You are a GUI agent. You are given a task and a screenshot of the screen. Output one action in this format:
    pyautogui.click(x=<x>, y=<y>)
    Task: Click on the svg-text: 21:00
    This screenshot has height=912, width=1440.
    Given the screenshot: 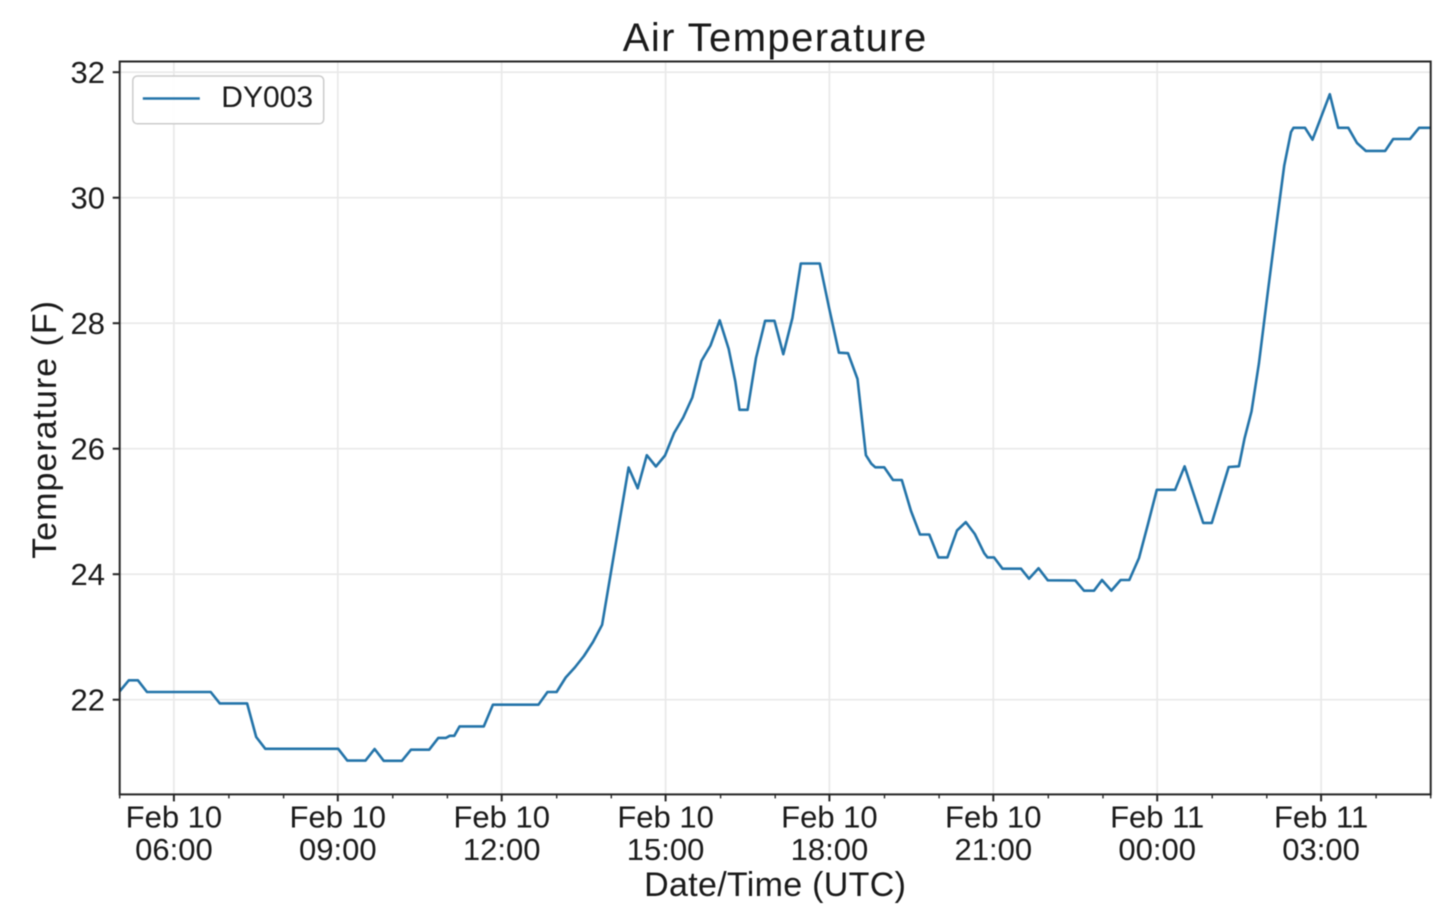 What is the action you would take?
    pyautogui.click(x=994, y=849)
    